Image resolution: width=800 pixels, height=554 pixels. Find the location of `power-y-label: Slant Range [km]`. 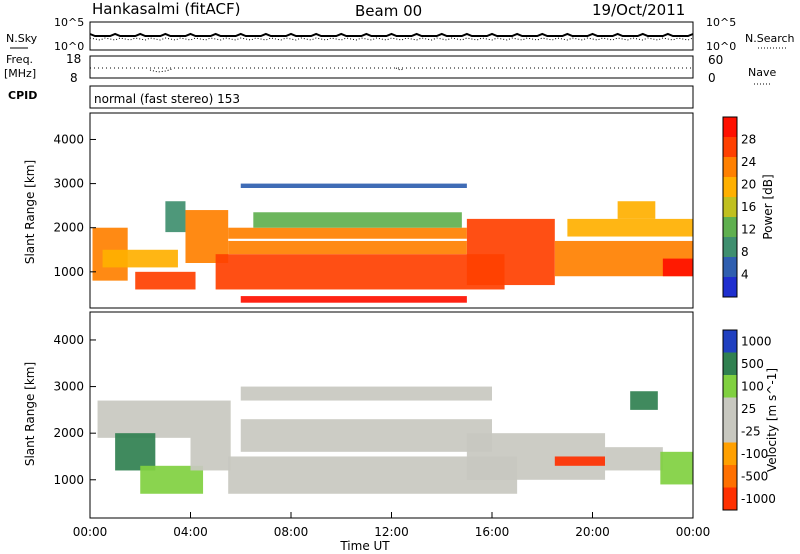

power-y-label: Slant Range [km] is located at coordinates (30, 212).